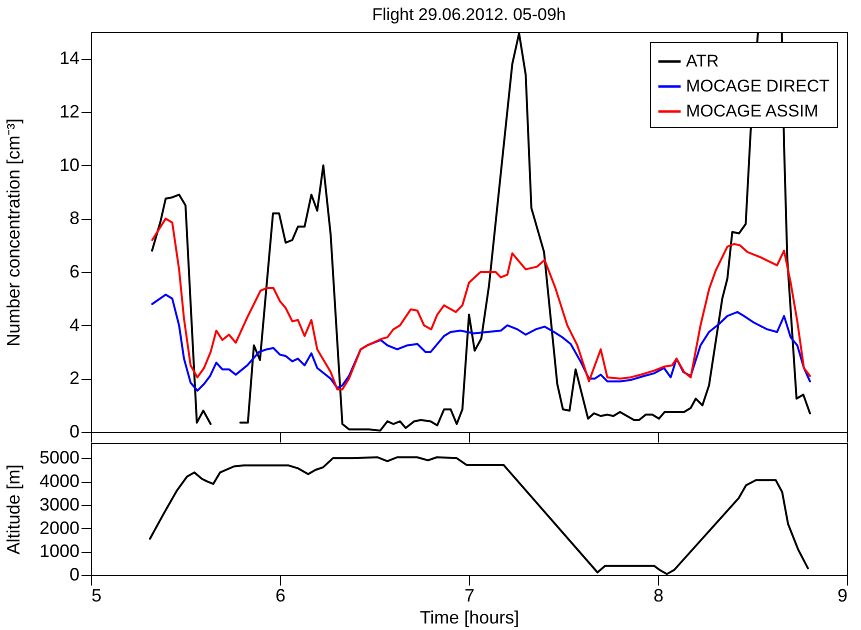  What do you see at coordinates (59, 528) in the screenshot?
I see `y-tick-label: 2000` at bounding box center [59, 528].